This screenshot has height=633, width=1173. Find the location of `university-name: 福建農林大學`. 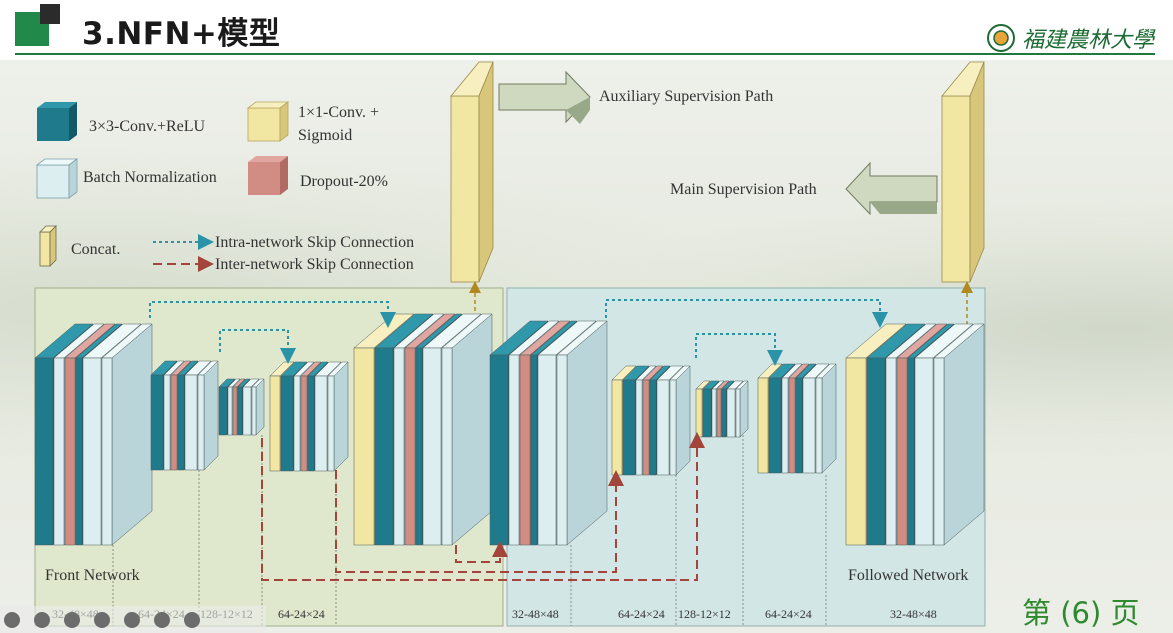

university-name: 福建農林大學 is located at coordinates (1088, 40).